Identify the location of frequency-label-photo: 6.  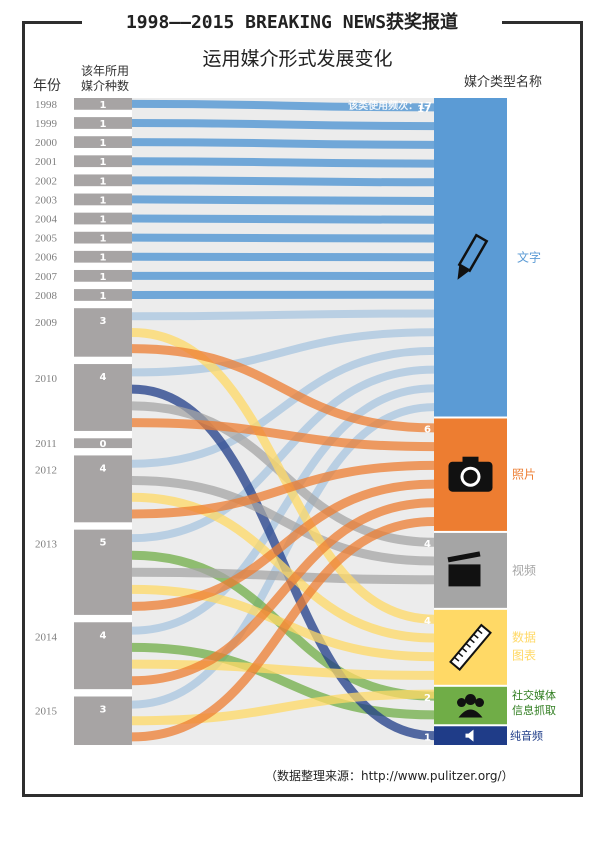
(427, 430).